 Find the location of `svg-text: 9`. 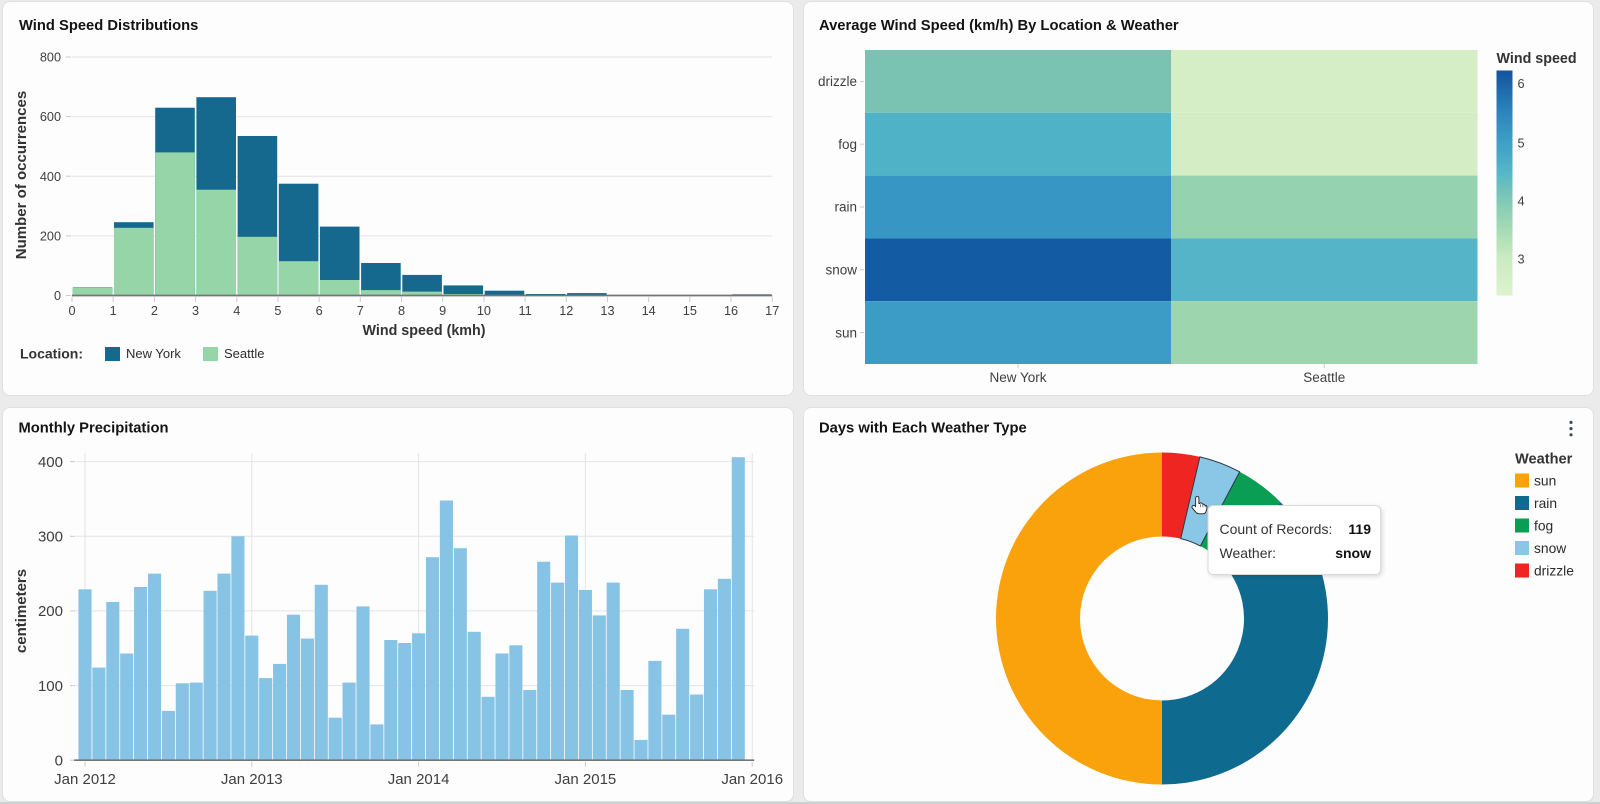

svg-text: 9 is located at coordinates (442, 311).